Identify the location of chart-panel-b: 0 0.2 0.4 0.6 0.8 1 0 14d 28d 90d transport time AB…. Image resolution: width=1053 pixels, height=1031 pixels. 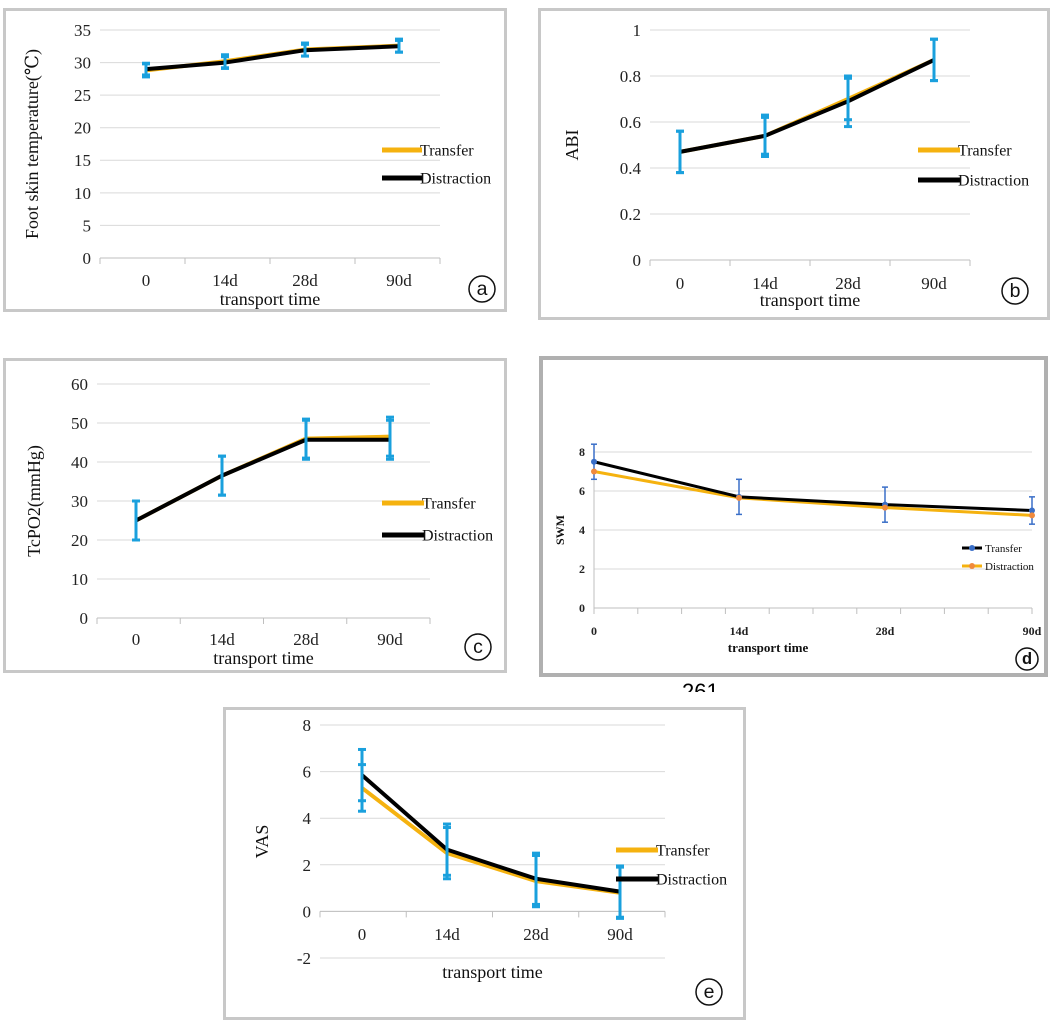
(794, 164).